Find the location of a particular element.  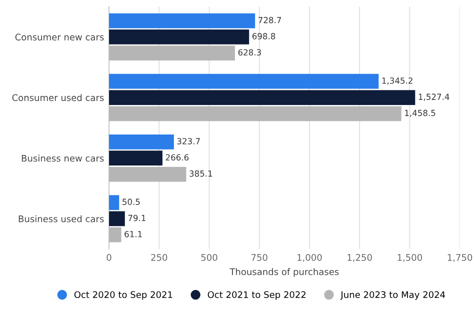

data-label: 50.5 is located at coordinates (131, 201).